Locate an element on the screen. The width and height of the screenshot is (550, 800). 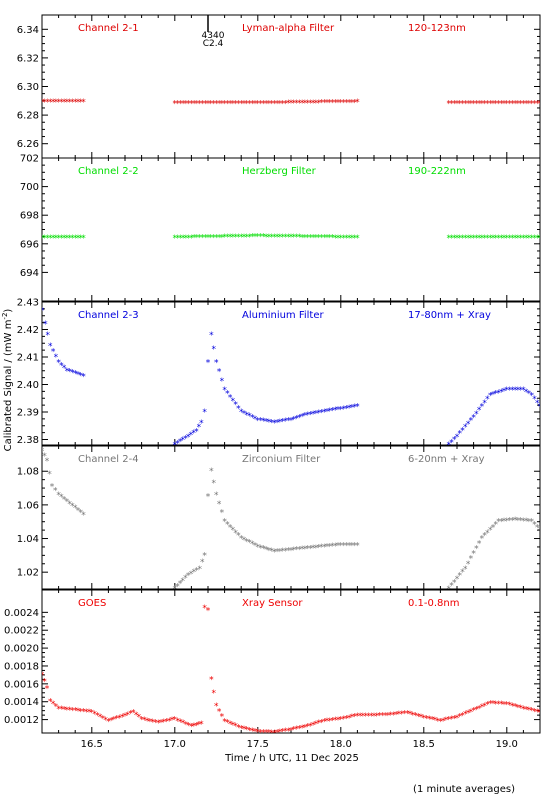
y-tick-label: 1.08 is located at coordinates (28, 472).